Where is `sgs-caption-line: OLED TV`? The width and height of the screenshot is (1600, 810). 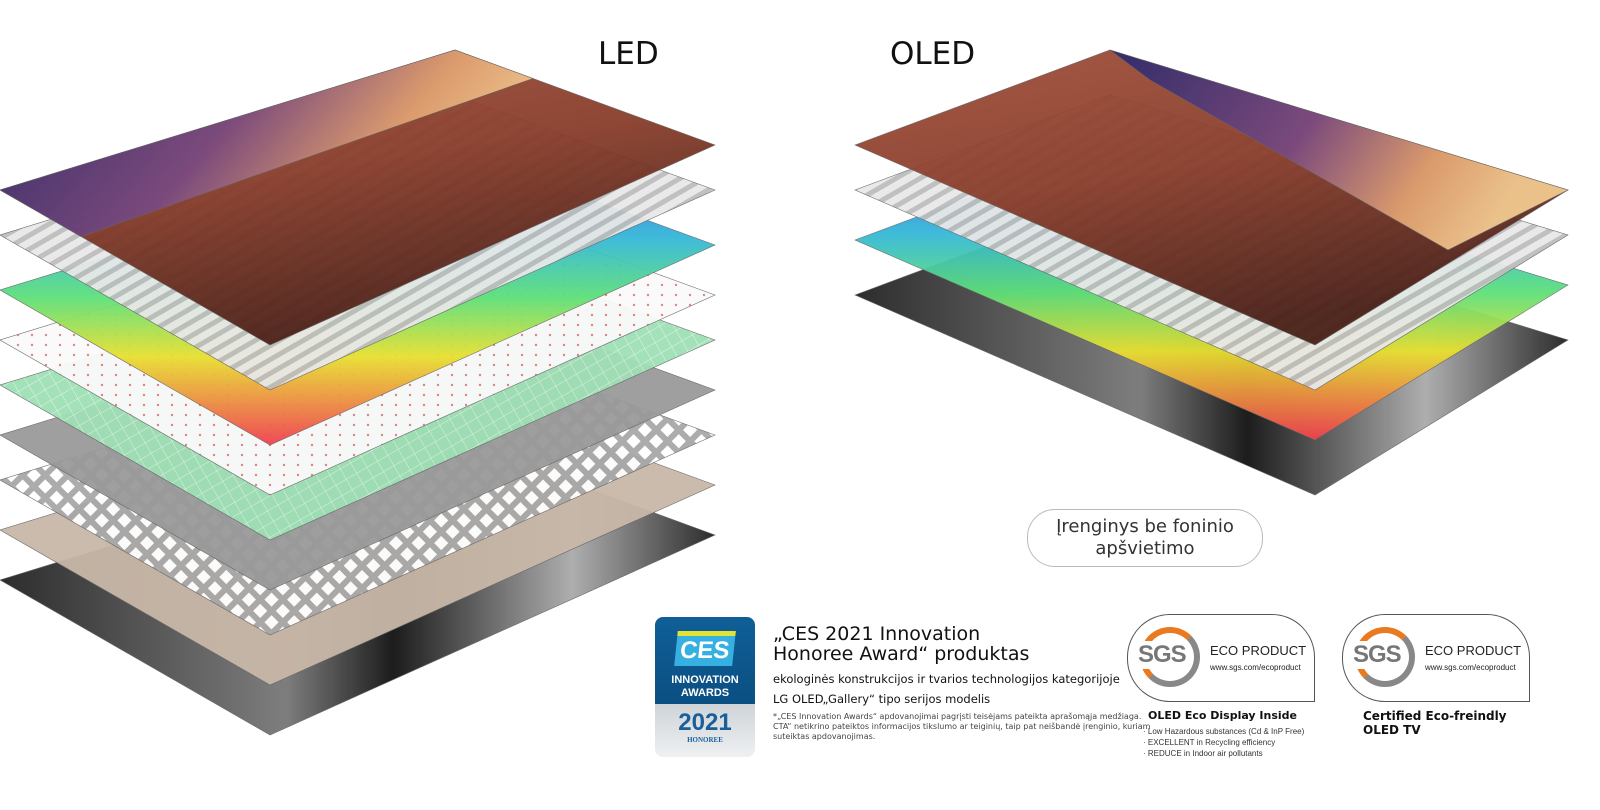 sgs-caption-line: OLED TV is located at coordinates (1392, 730).